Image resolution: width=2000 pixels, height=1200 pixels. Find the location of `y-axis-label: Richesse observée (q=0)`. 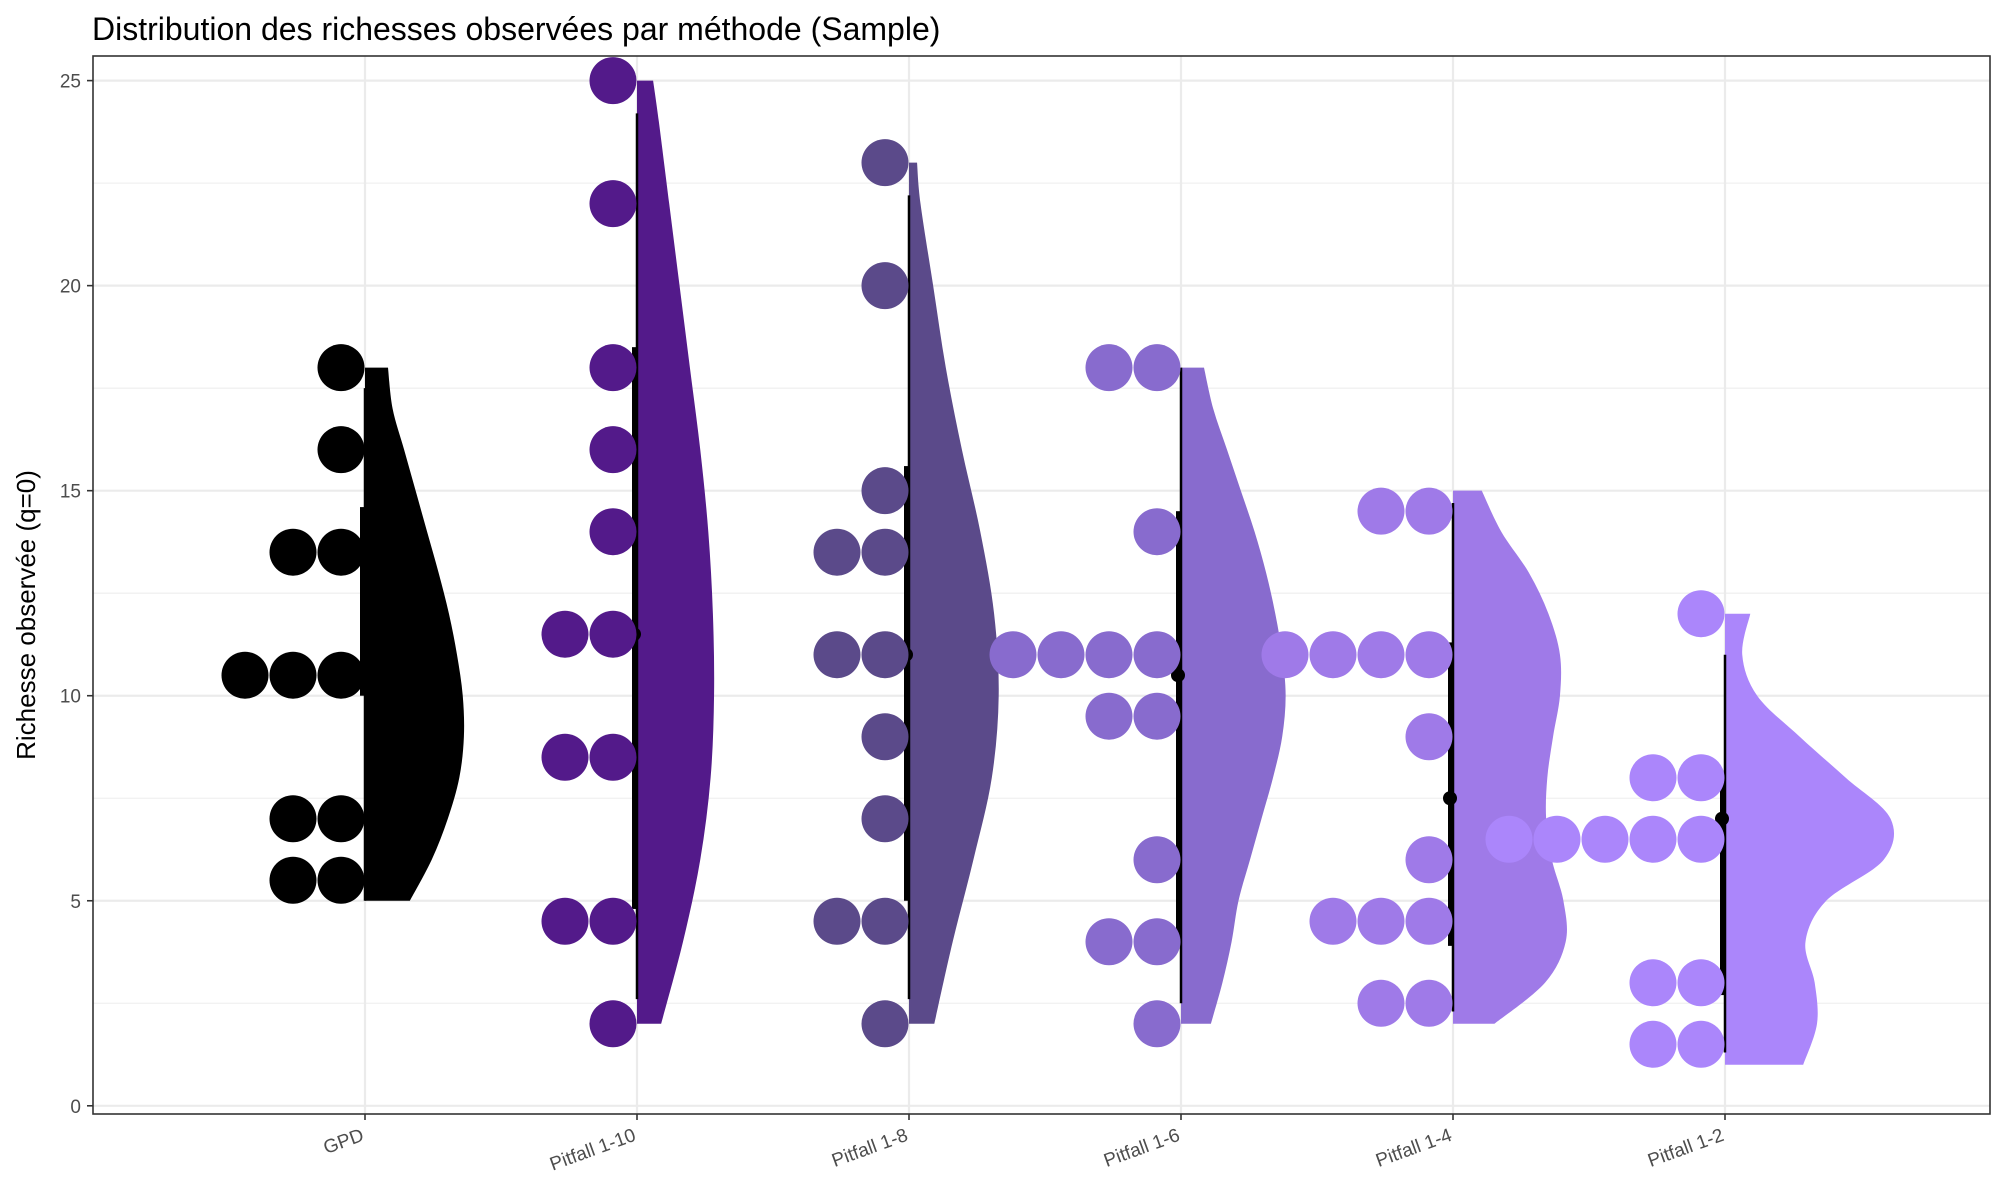

y-axis-label: Richesse observée (q=0) is located at coordinates (26, 615).